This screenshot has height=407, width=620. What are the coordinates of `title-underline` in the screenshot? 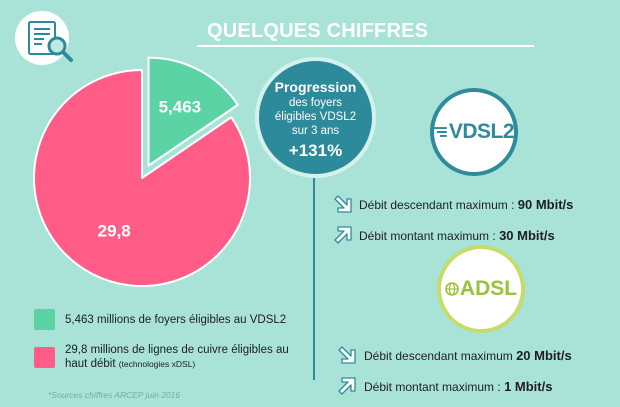 It's located at (365, 46).